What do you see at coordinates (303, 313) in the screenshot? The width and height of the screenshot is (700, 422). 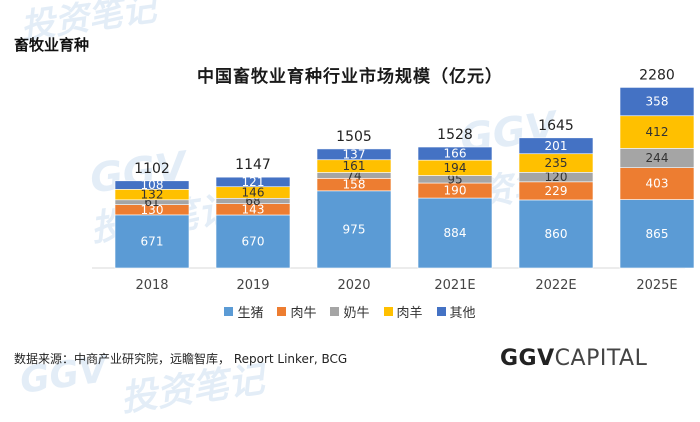 I see `legend-label: 肉牛` at bounding box center [303, 313].